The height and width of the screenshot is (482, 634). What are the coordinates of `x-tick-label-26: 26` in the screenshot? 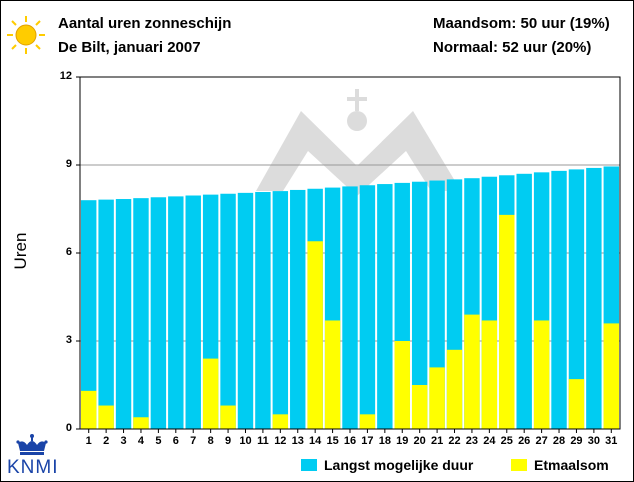 It's located at (524, 441).